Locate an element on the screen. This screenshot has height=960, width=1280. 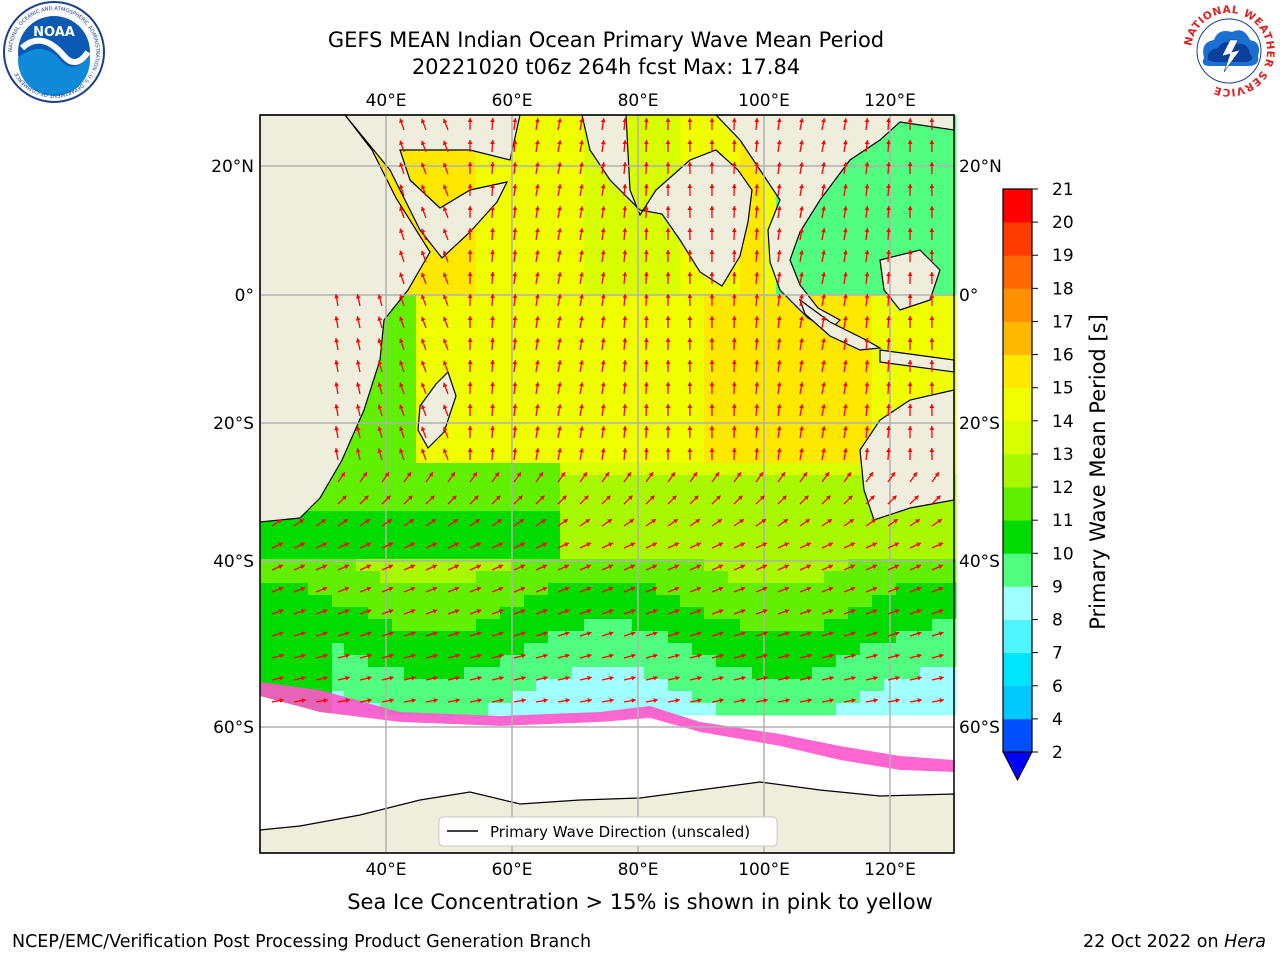
colorbar-extend-arrow is located at coordinates (1017, 766).